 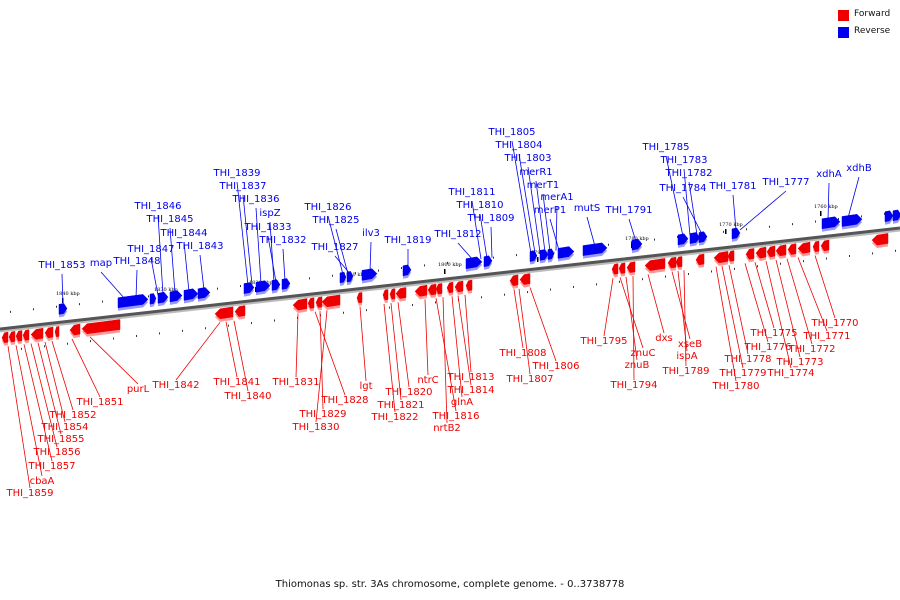 What do you see at coordinates (834, 323) in the screenshot?
I see `forward-gene-label: THI_1770` at bounding box center [834, 323].